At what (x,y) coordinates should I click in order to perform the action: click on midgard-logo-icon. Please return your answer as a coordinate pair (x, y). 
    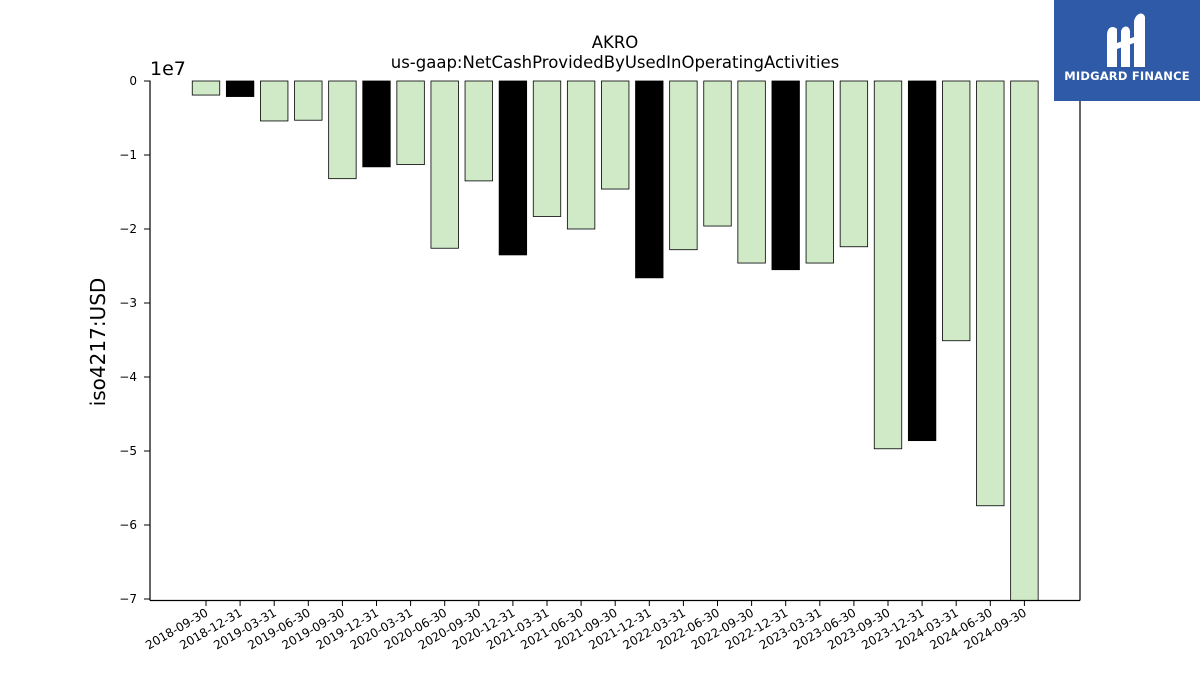
    Looking at the image, I should click on (1126, 40).